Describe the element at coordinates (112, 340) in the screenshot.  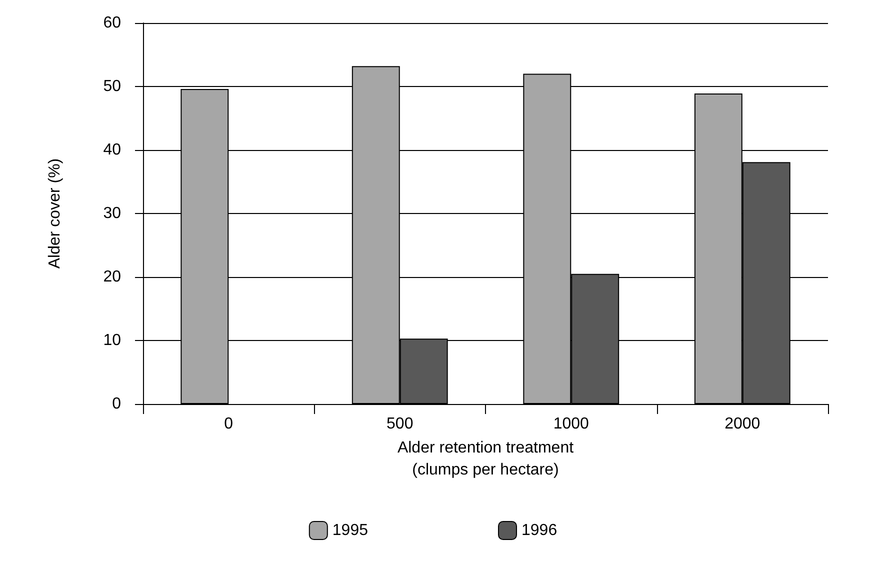
I see `y-tick-label: 10` at that location.